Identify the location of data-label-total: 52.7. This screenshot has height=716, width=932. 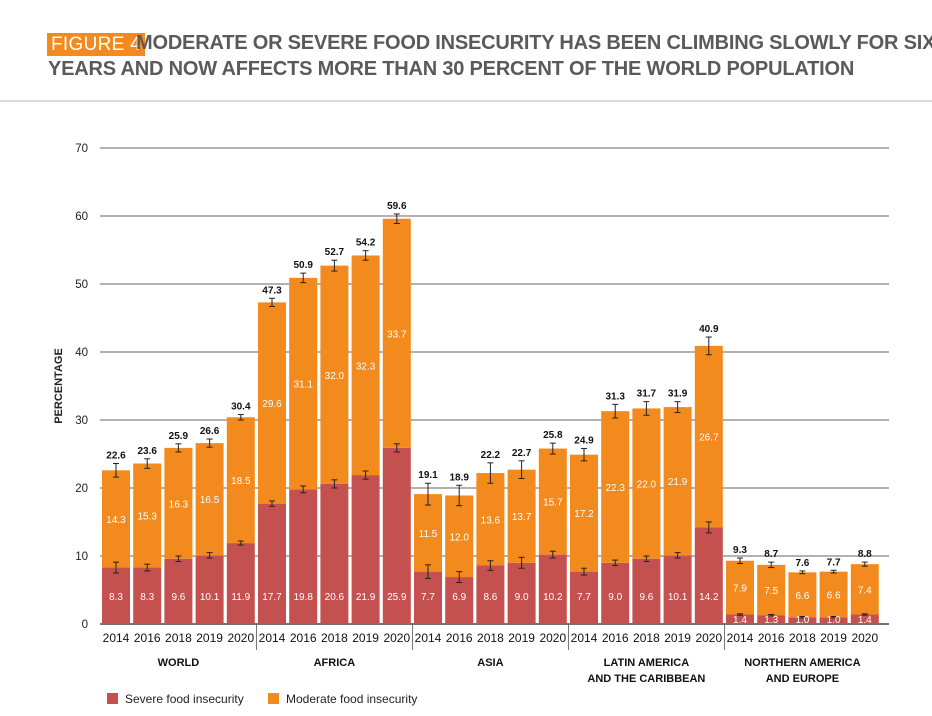
(335, 252).